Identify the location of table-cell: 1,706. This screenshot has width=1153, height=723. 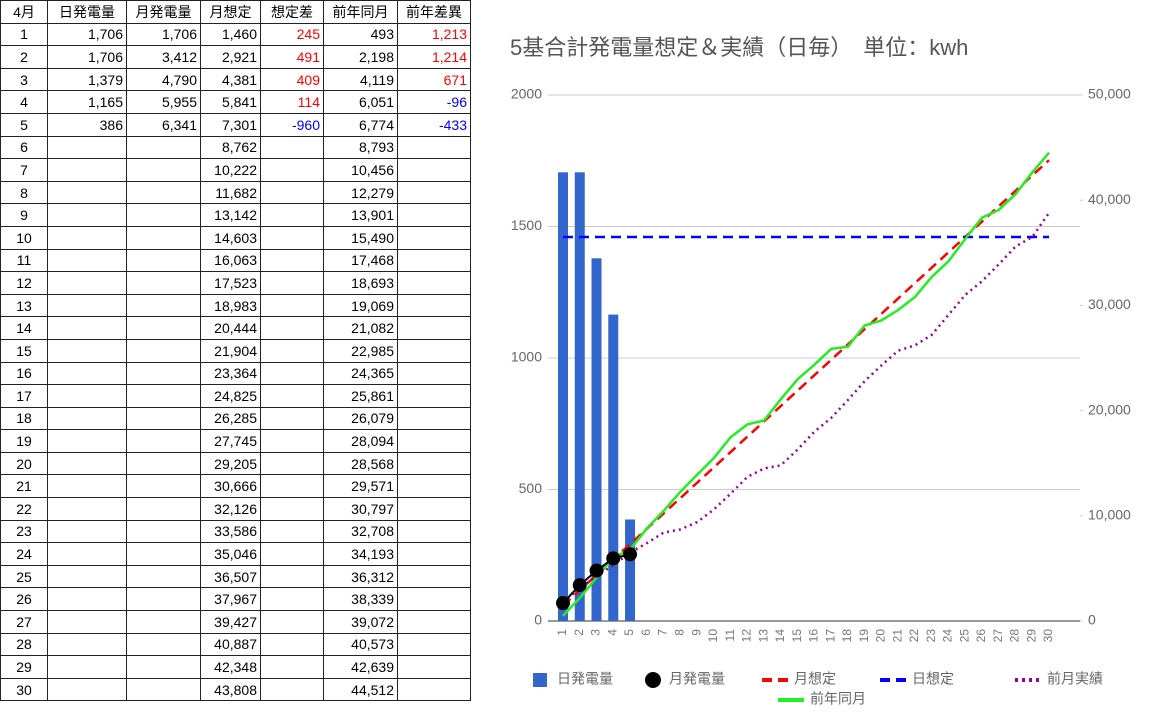
(87, 57).